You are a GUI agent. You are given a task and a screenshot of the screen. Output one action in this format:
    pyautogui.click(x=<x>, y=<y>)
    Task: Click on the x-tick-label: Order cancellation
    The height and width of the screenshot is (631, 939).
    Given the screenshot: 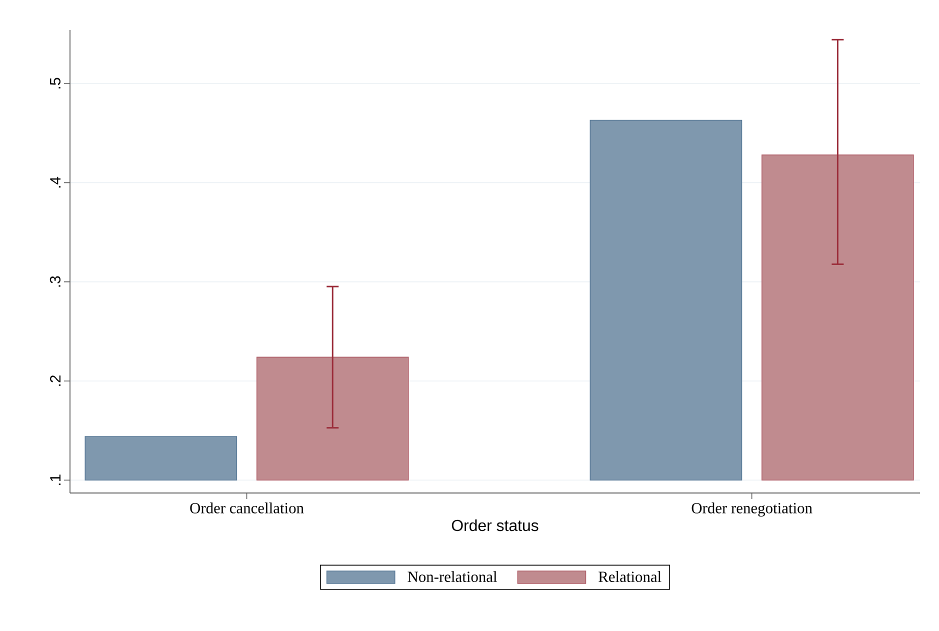 What is the action you would take?
    pyautogui.click(x=247, y=508)
    